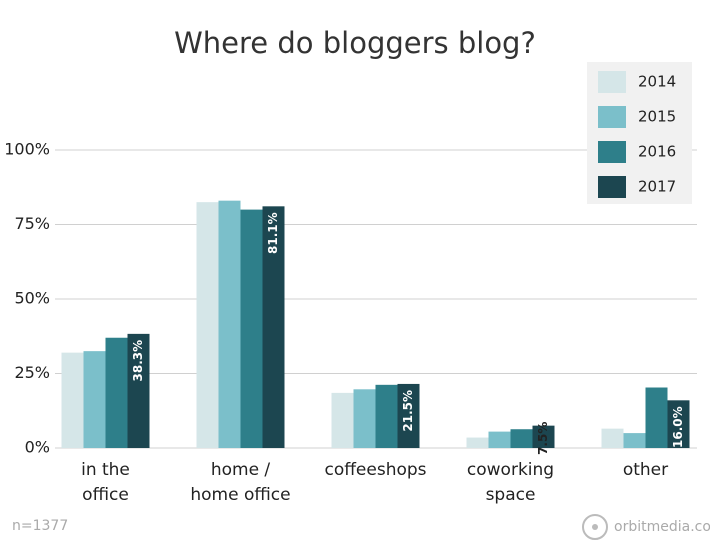 Image resolution: width=710 pixels, height=550 pixels. I want to click on x-tick-label: coworking space, so click(510, 482).